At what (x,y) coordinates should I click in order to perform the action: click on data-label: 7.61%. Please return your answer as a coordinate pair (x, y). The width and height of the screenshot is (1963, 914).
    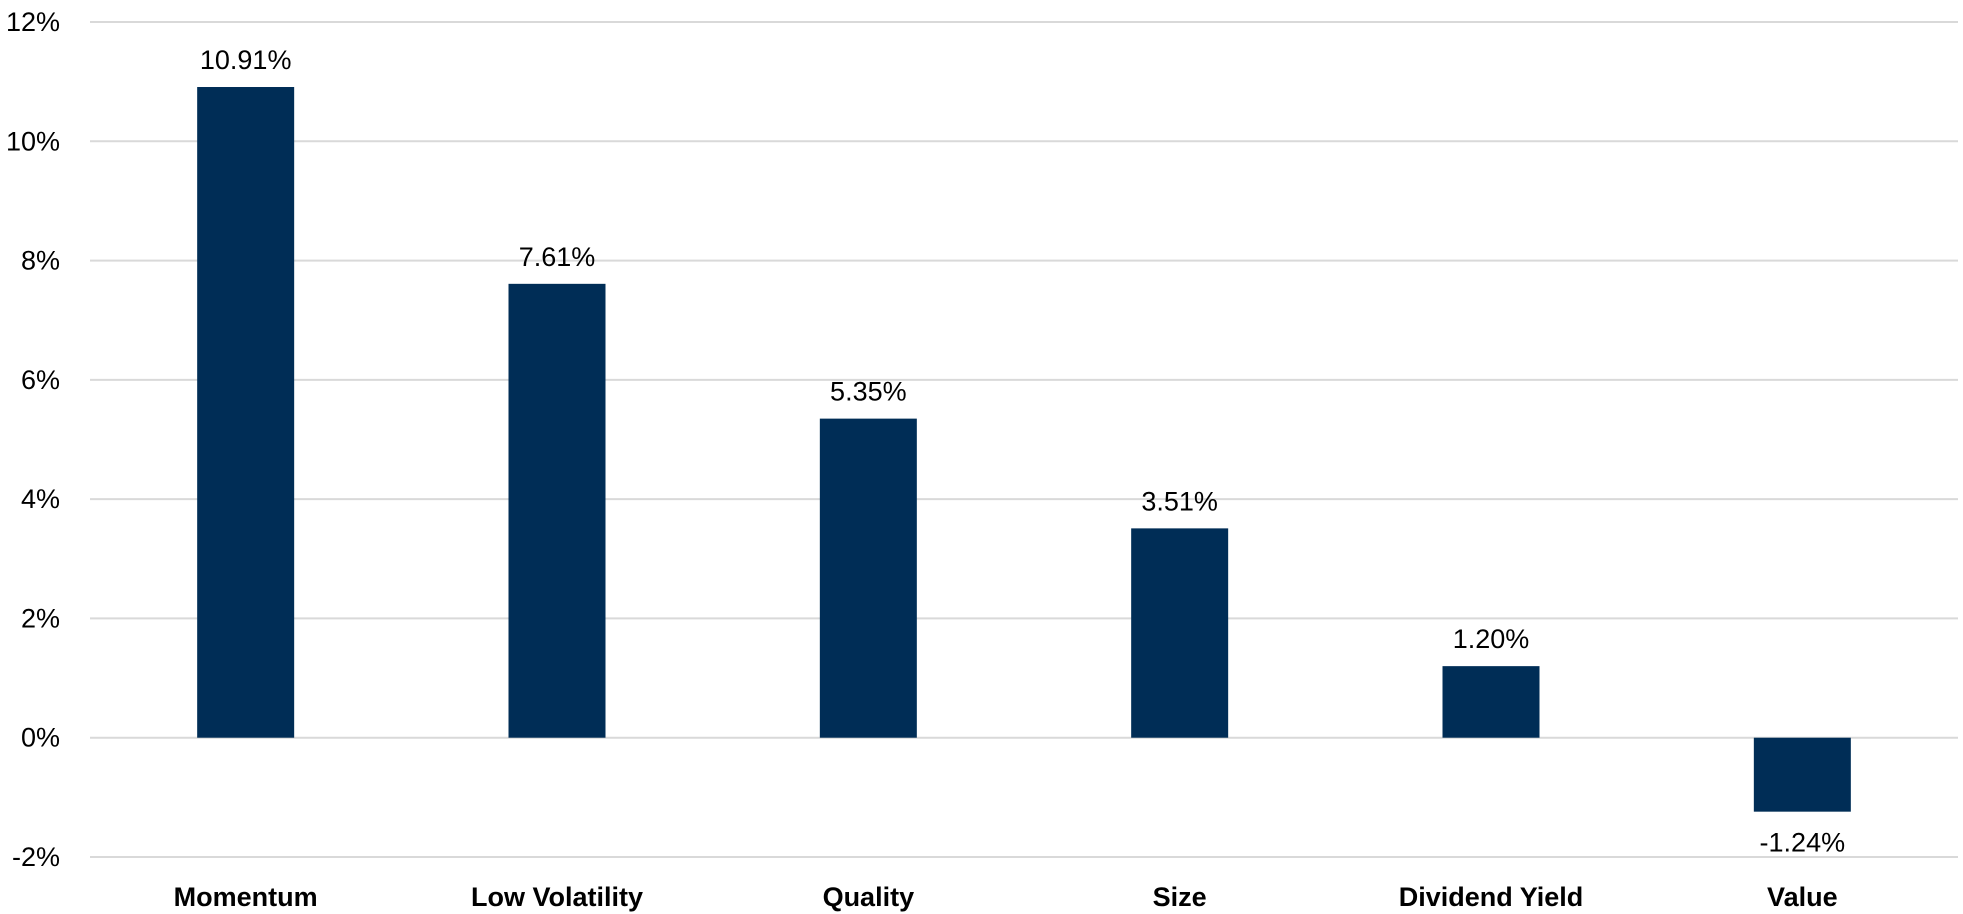
    Looking at the image, I should click on (557, 257).